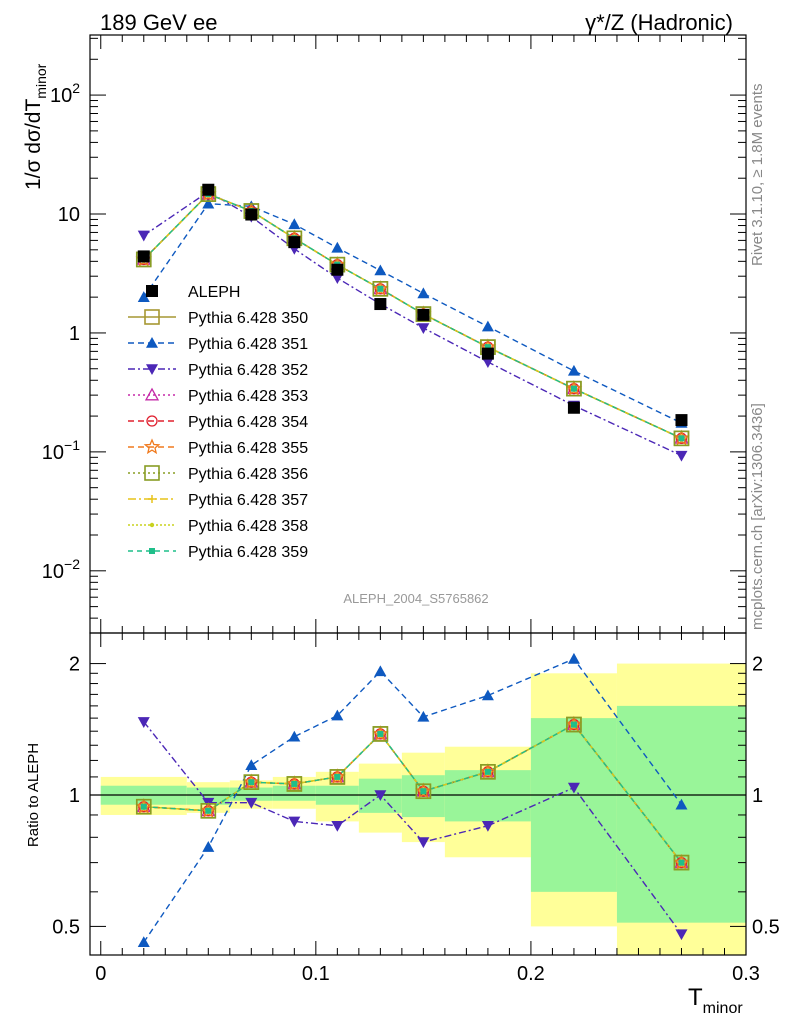  I want to click on x-tick-label: 0, so click(100, 974).